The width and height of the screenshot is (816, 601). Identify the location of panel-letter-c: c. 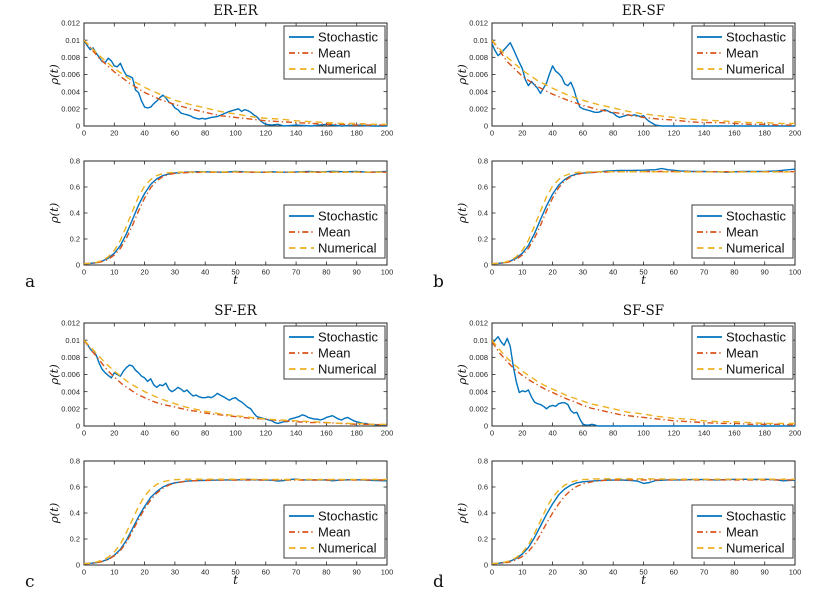
(30, 582).